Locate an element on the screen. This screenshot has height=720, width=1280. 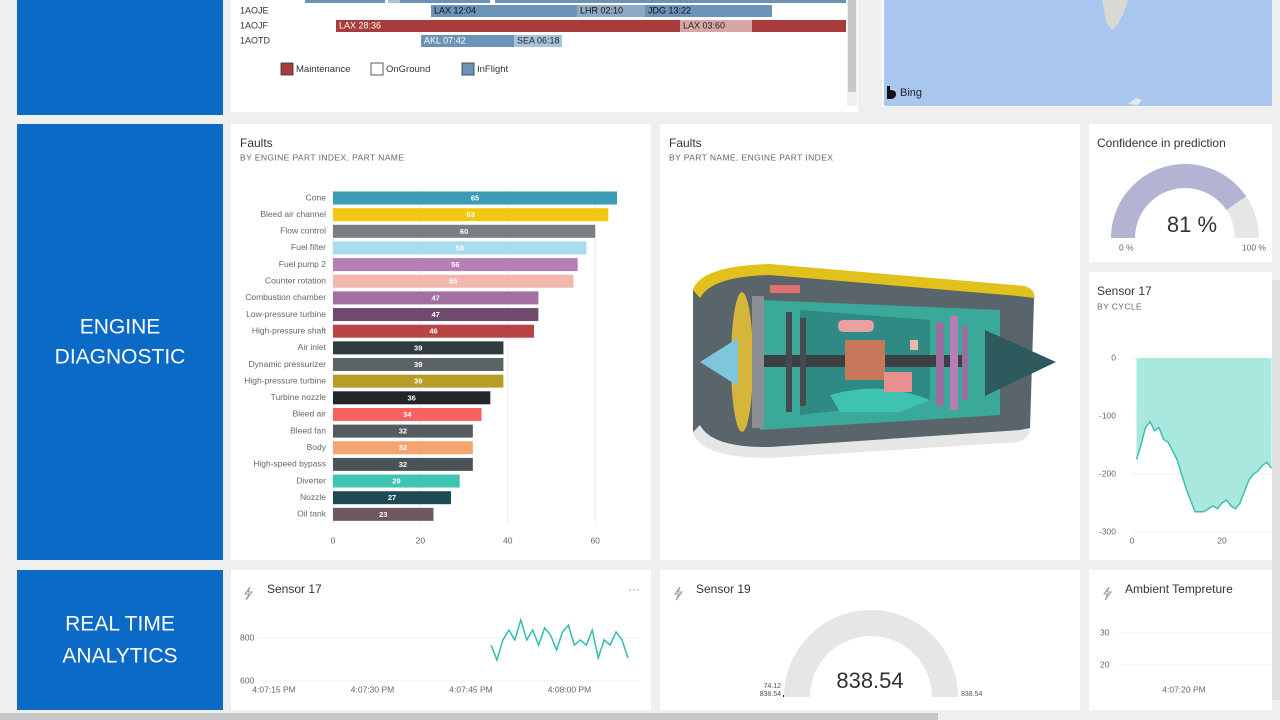
x-tick-label: 20 is located at coordinates (421, 540).